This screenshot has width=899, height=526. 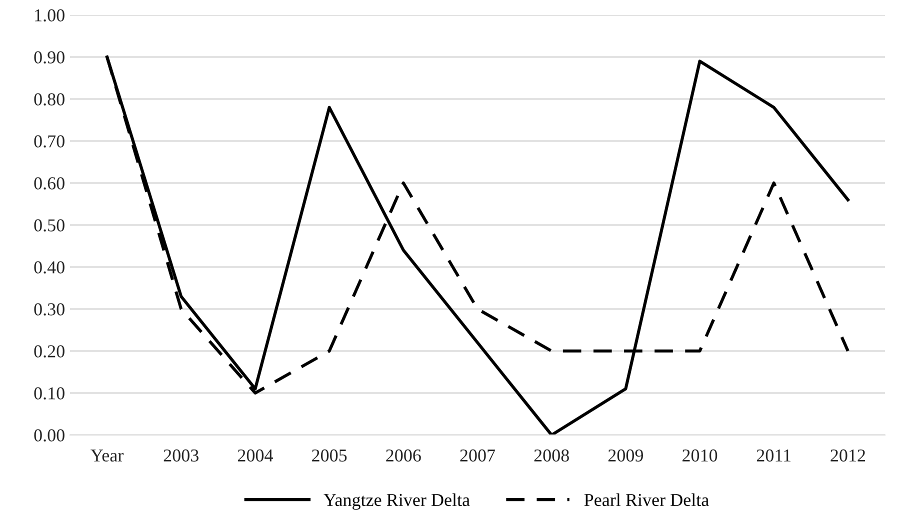 What do you see at coordinates (773, 455) in the screenshot?
I see `x-tick-label: 2011` at bounding box center [773, 455].